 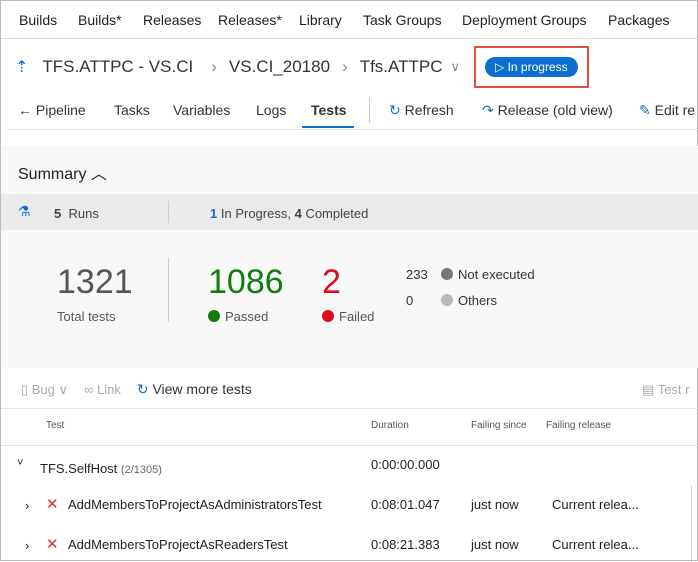 I want to click on nav-builds-star: Builds*, so click(x=100, y=20).